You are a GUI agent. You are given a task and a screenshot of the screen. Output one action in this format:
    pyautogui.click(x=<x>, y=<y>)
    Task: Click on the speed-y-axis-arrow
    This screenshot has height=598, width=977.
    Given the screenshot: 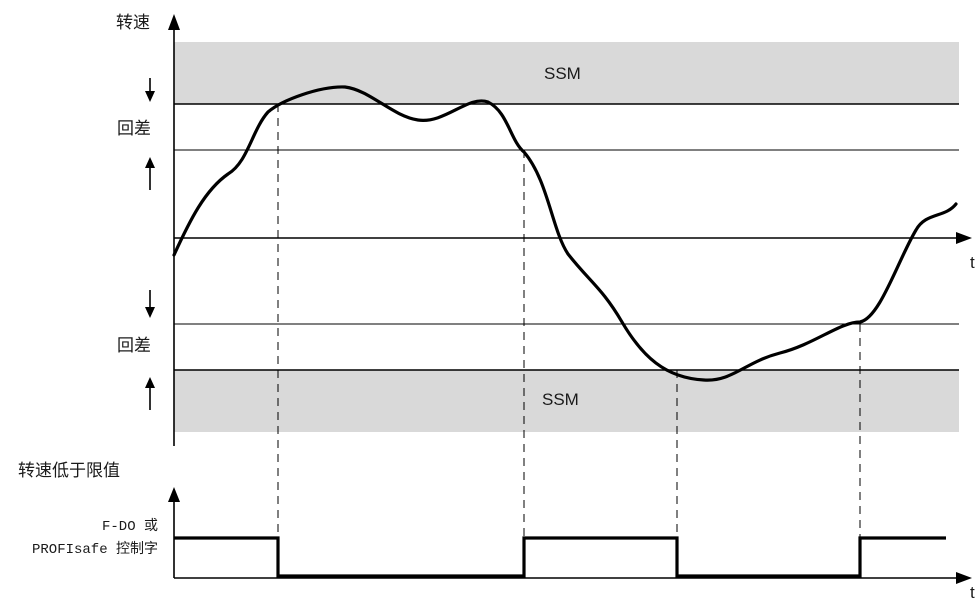 What is the action you would take?
    pyautogui.click(x=174, y=22)
    